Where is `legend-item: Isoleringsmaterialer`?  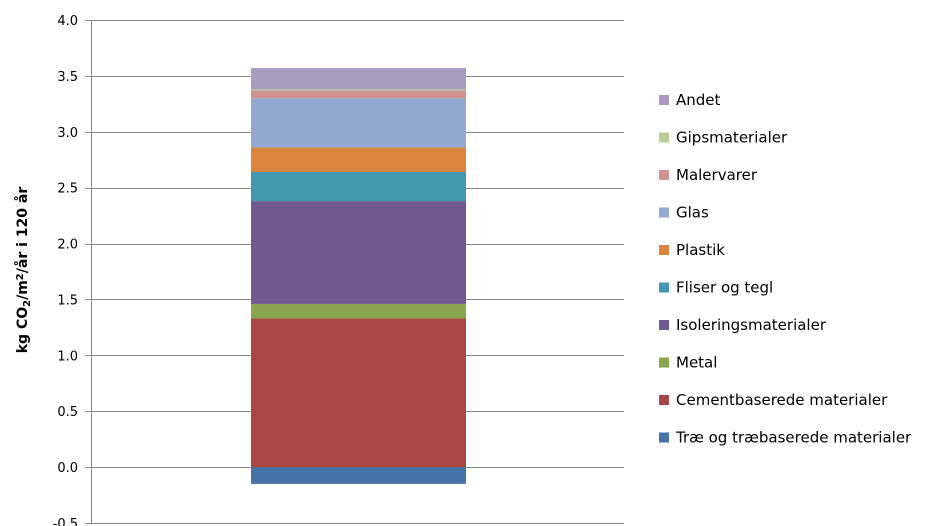 legend-item: Isoleringsmaterialer is located at coordinates (743, 325).